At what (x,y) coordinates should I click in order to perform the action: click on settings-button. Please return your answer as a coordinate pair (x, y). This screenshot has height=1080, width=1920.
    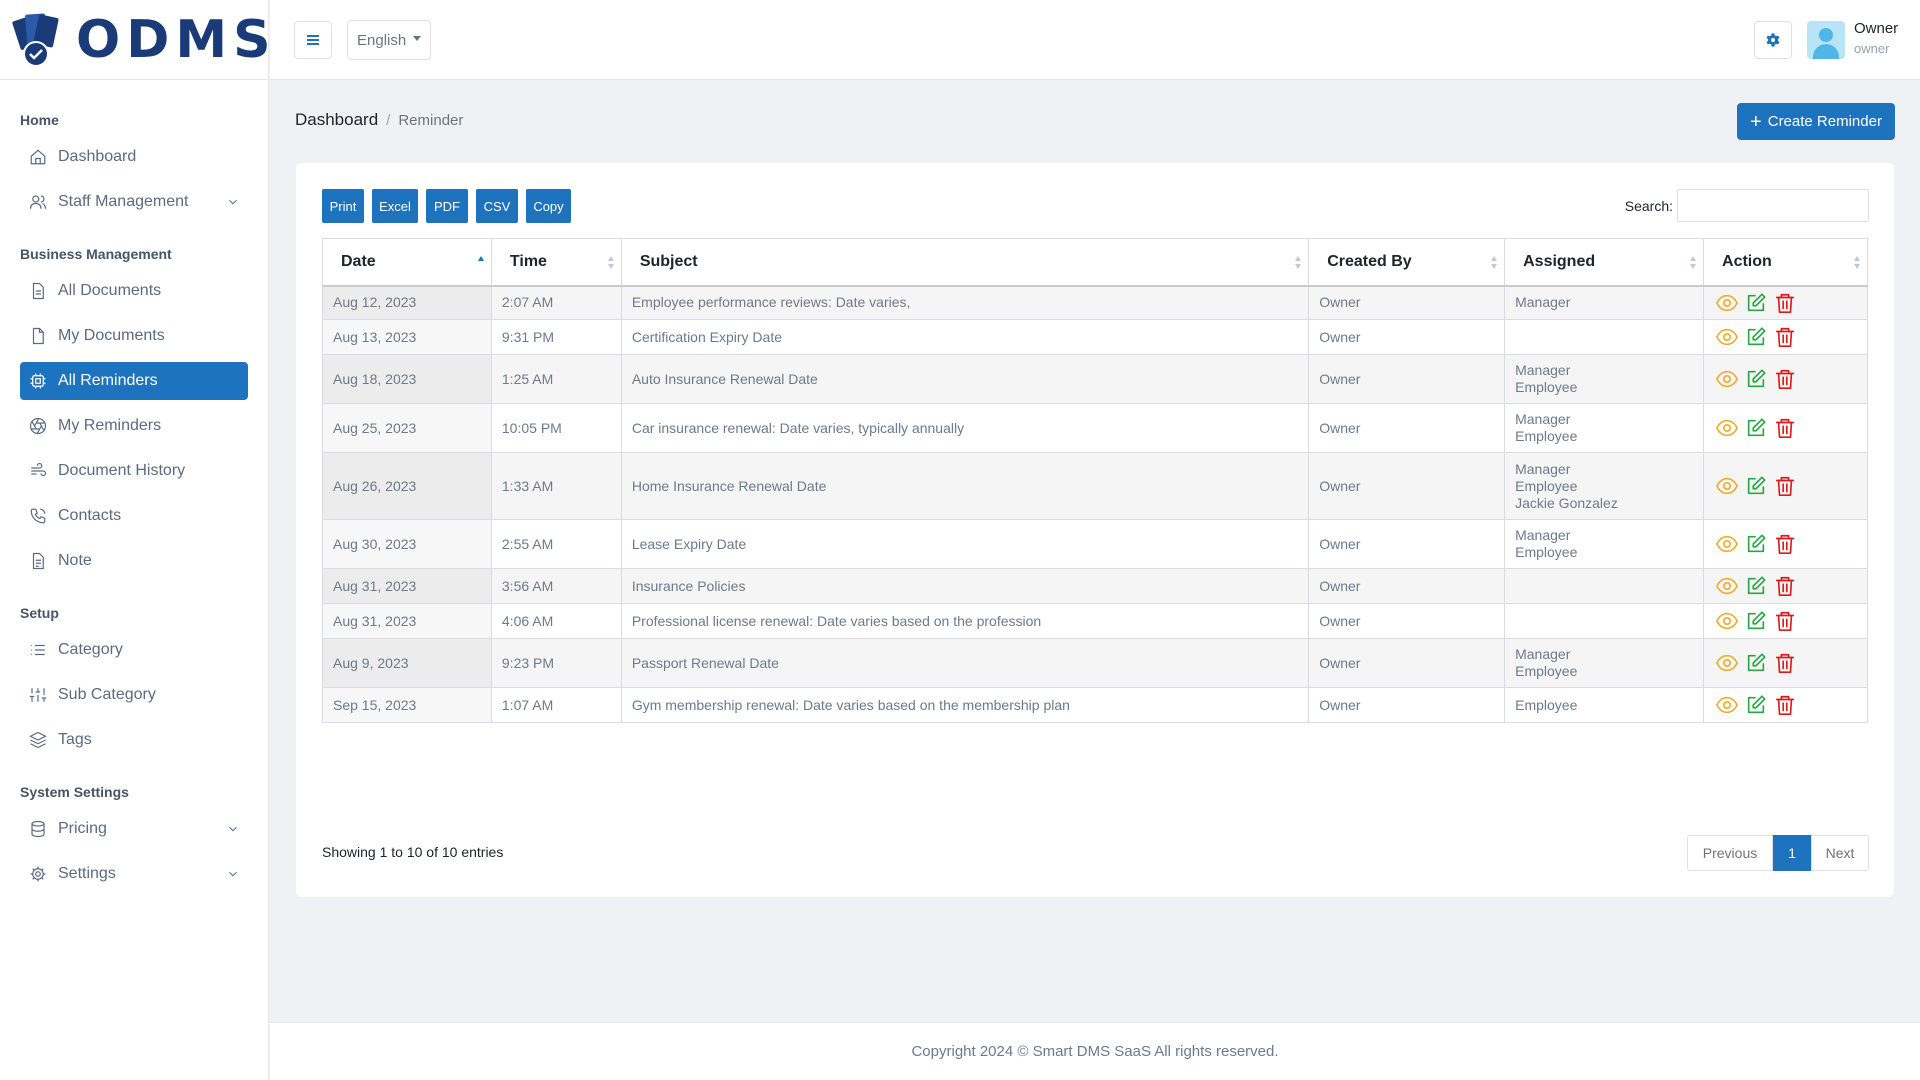
    Looking at the image, I should click on (1773, 40).